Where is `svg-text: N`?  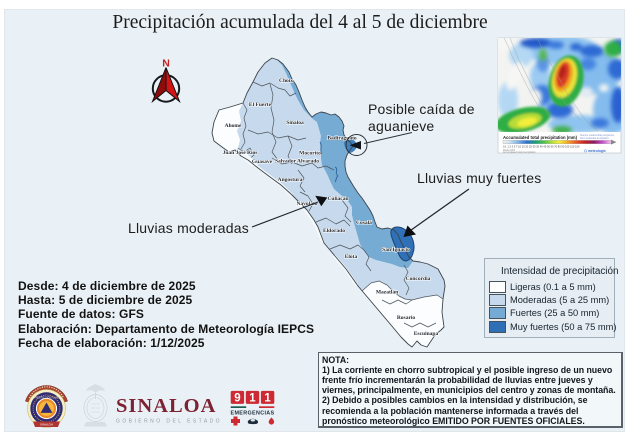 svg-text: N is located at coordinates (166, 64).